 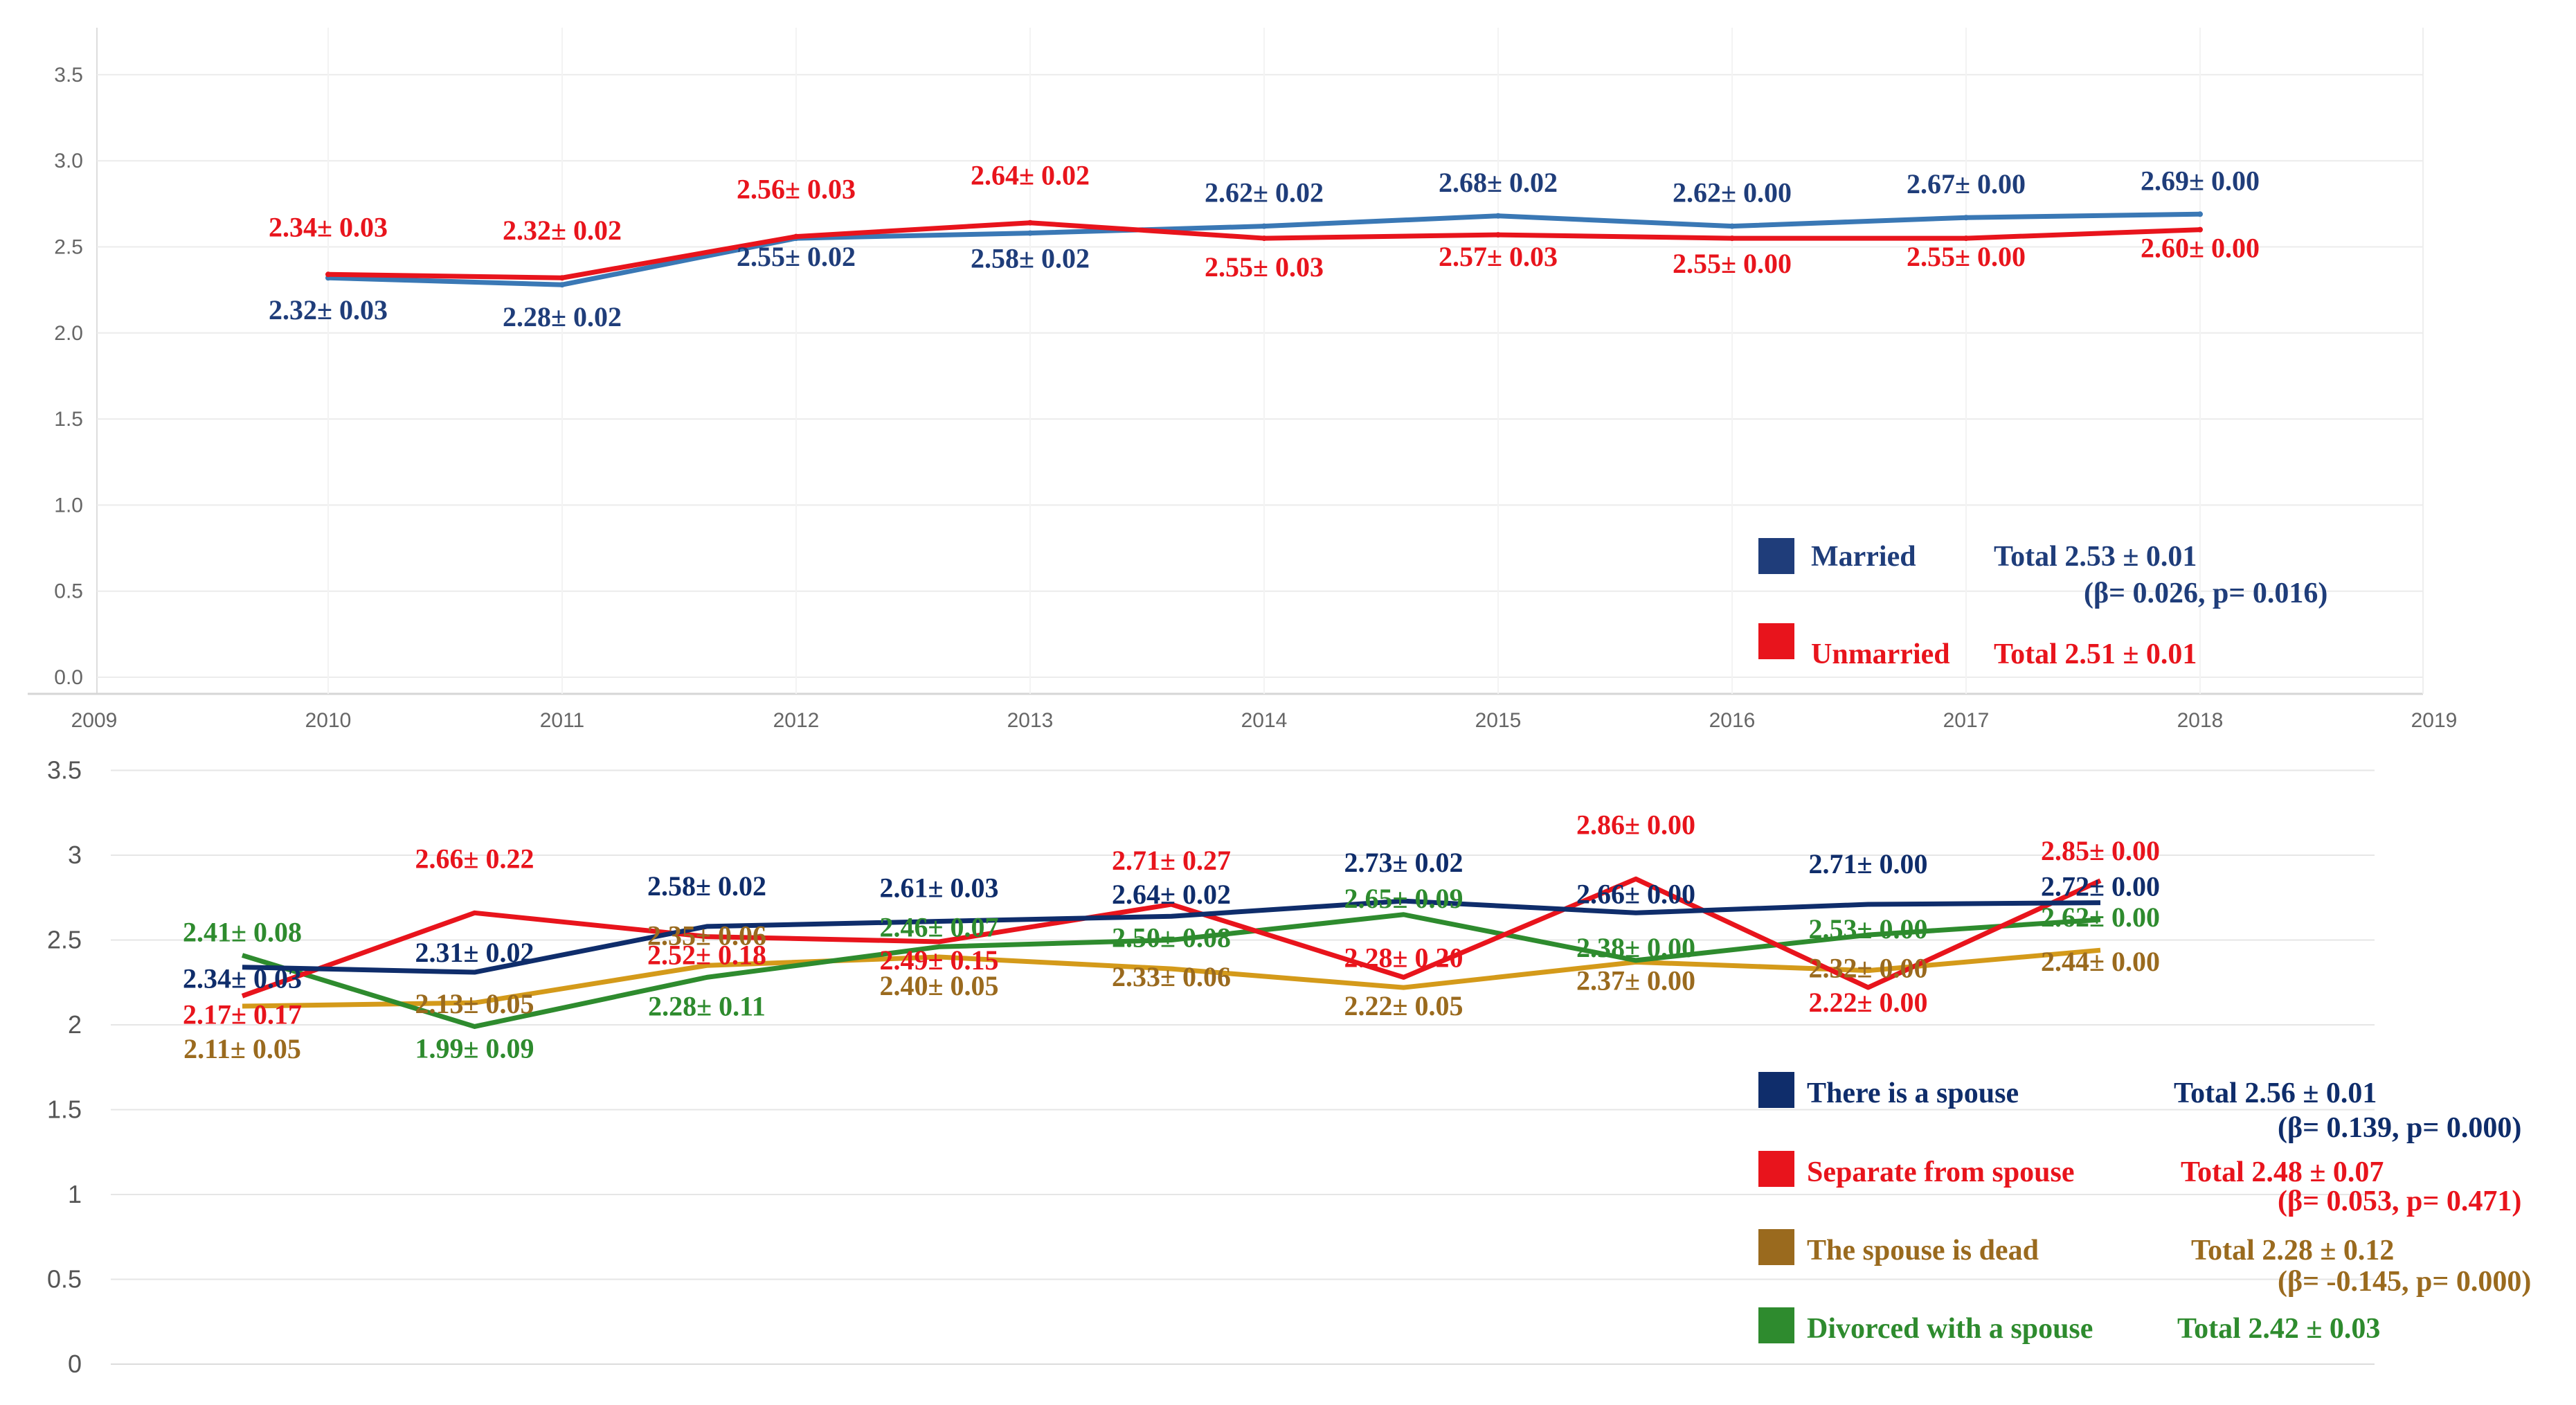 What do you see at coordinates (1403, 1006) in the screenshot?
I see `bottom-data-label: 2.22± 0.05` at bounding box center [1403, 1006].